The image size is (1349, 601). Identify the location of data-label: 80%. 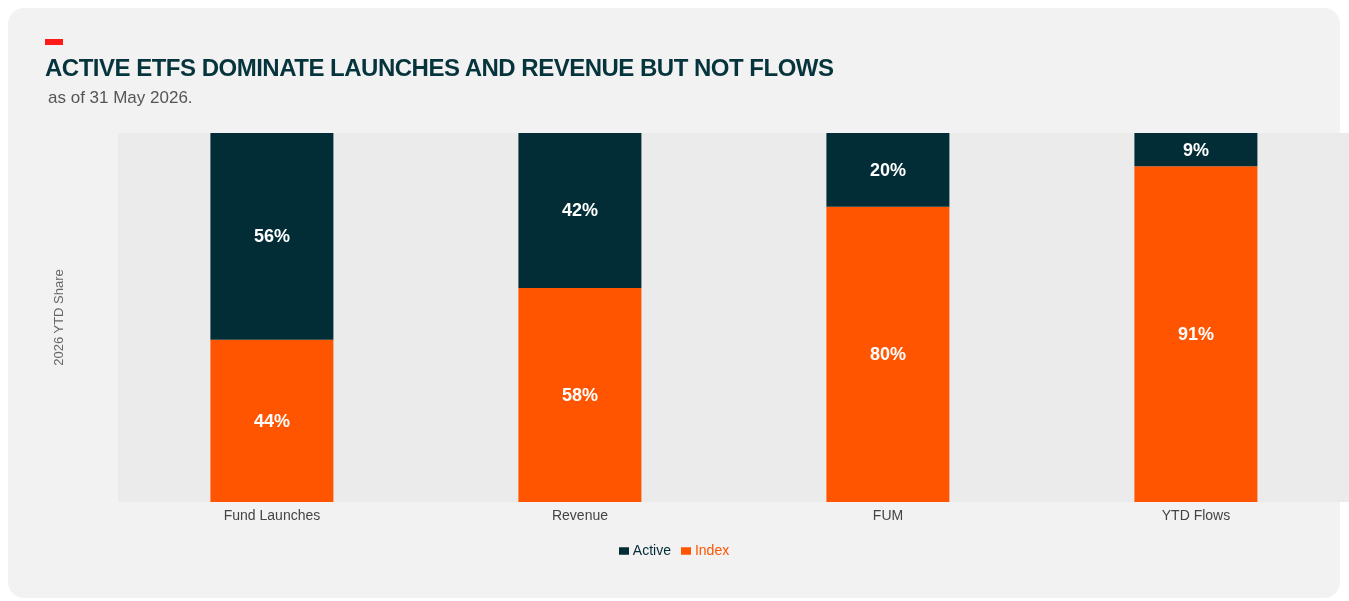
(887, 354).